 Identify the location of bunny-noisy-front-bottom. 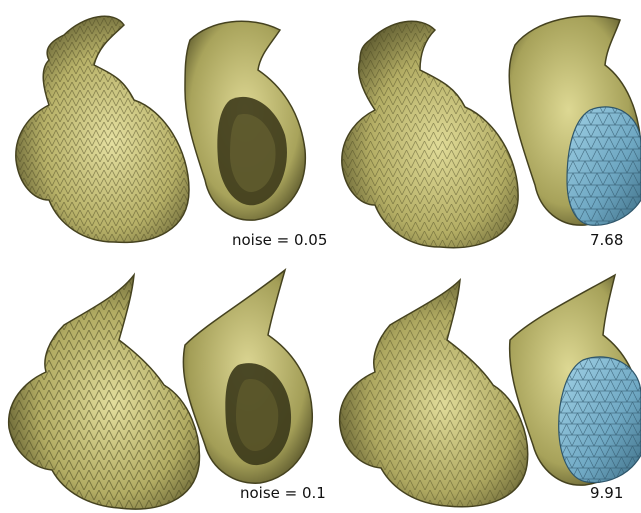
(104, 391).